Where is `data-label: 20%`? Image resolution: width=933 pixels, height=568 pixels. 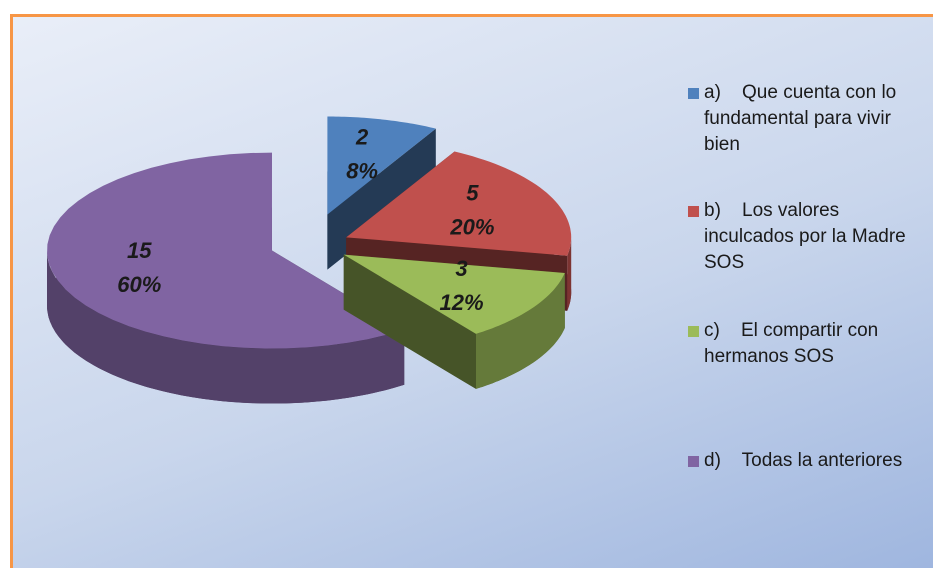
data-label: 20% is located at coordinates (471, 226).